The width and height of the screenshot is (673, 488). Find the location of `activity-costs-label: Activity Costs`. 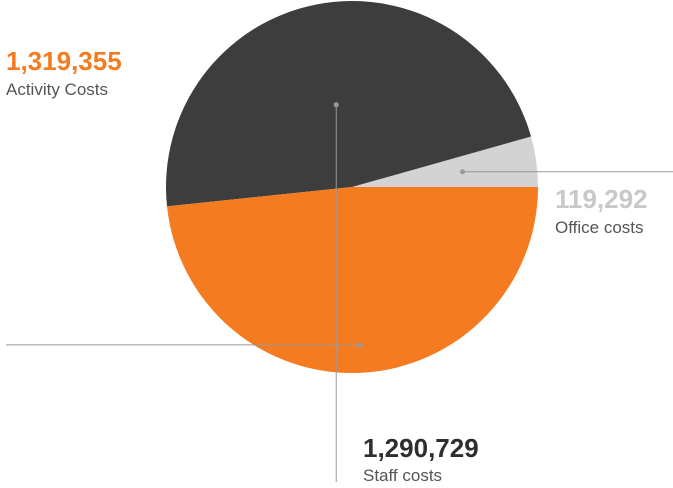

activity-costs-label: Activity Costs is located at coordinates (57, 89).